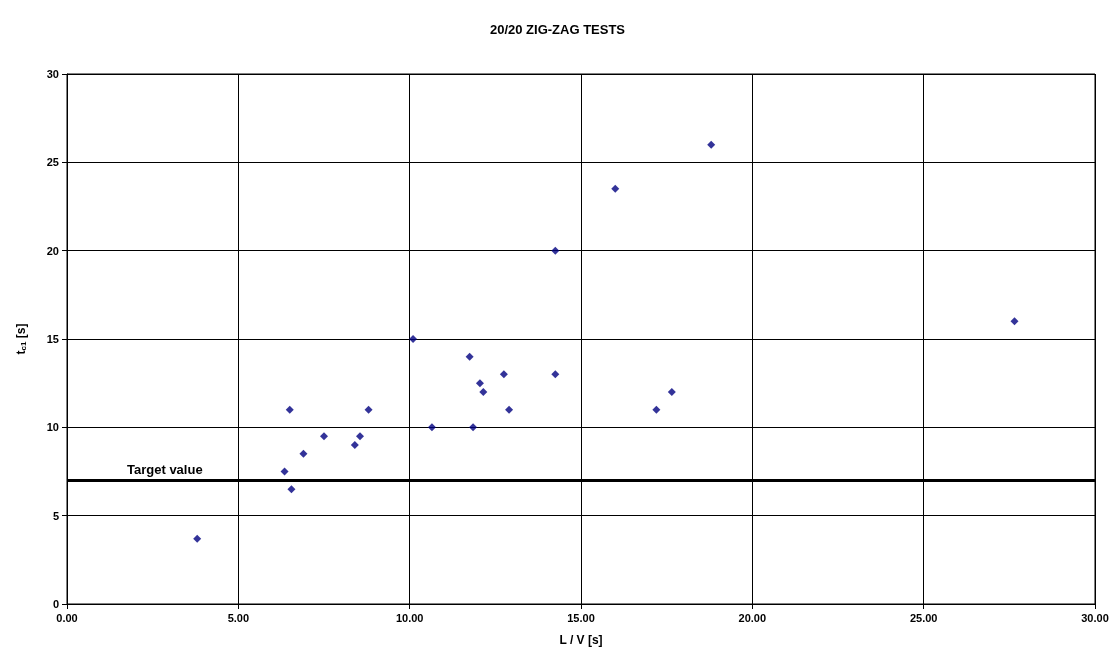  Describe the element at coordinates (1095, 617) in the screenshot. I see `x-tick-label: 30.00` at that location.